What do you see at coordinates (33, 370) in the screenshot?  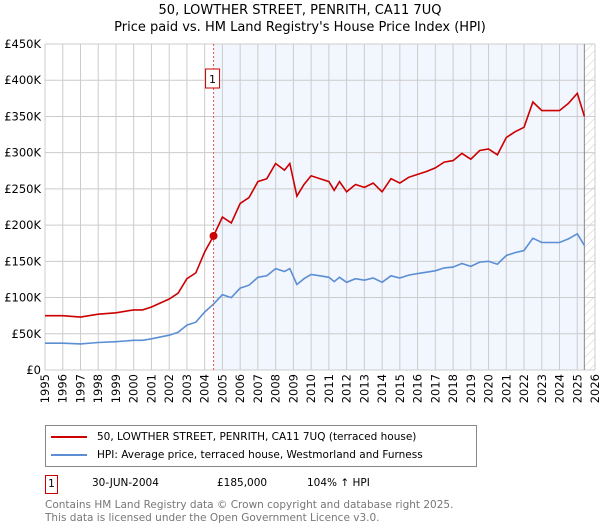 I see `y-tick-label: £0` at bounding box center [33, 370].